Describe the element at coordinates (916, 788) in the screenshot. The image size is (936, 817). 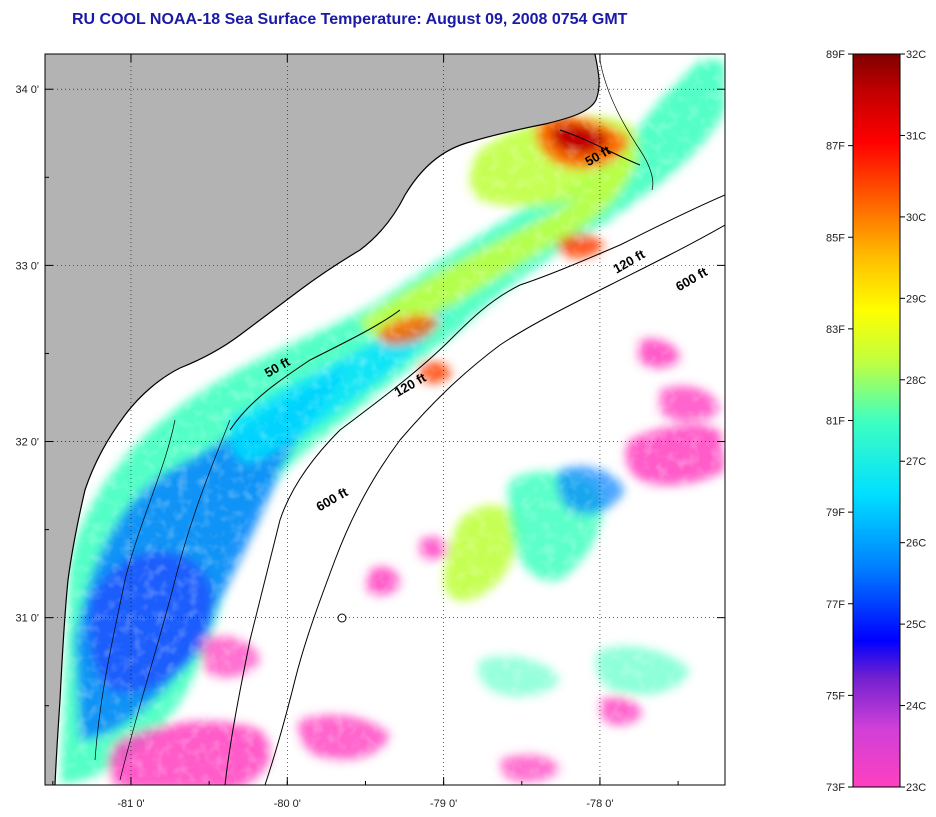
I see `colorbar-c-label: 23C` at that location.